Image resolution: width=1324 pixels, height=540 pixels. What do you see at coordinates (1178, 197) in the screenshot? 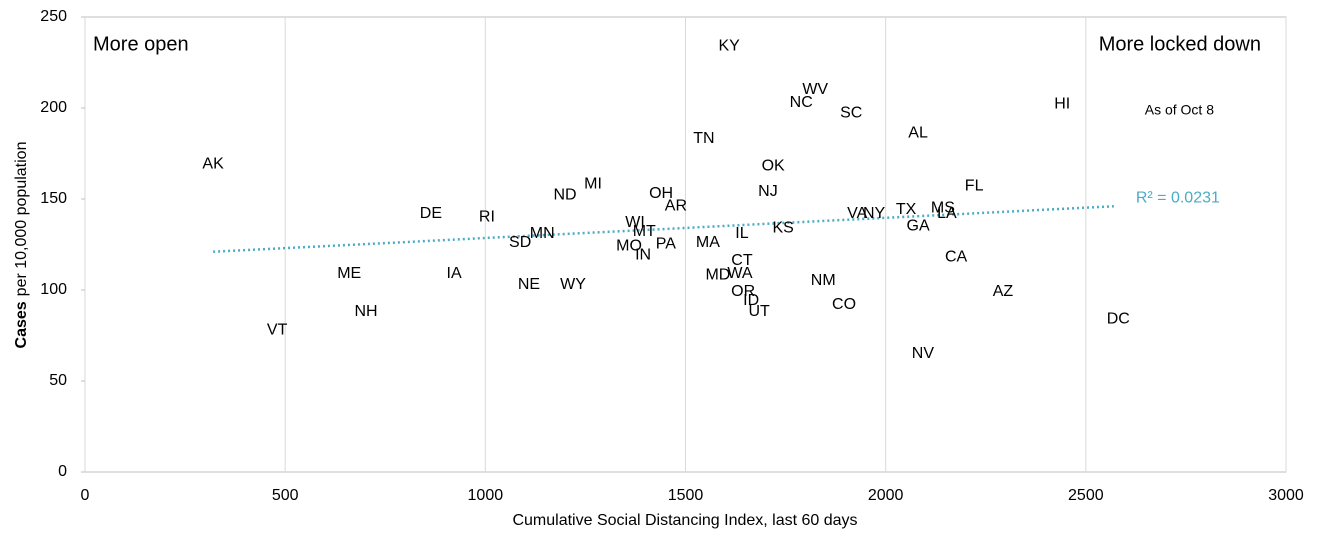
I see `trendline-label: R² = 0.0231` at bounding box center [1178, 197].